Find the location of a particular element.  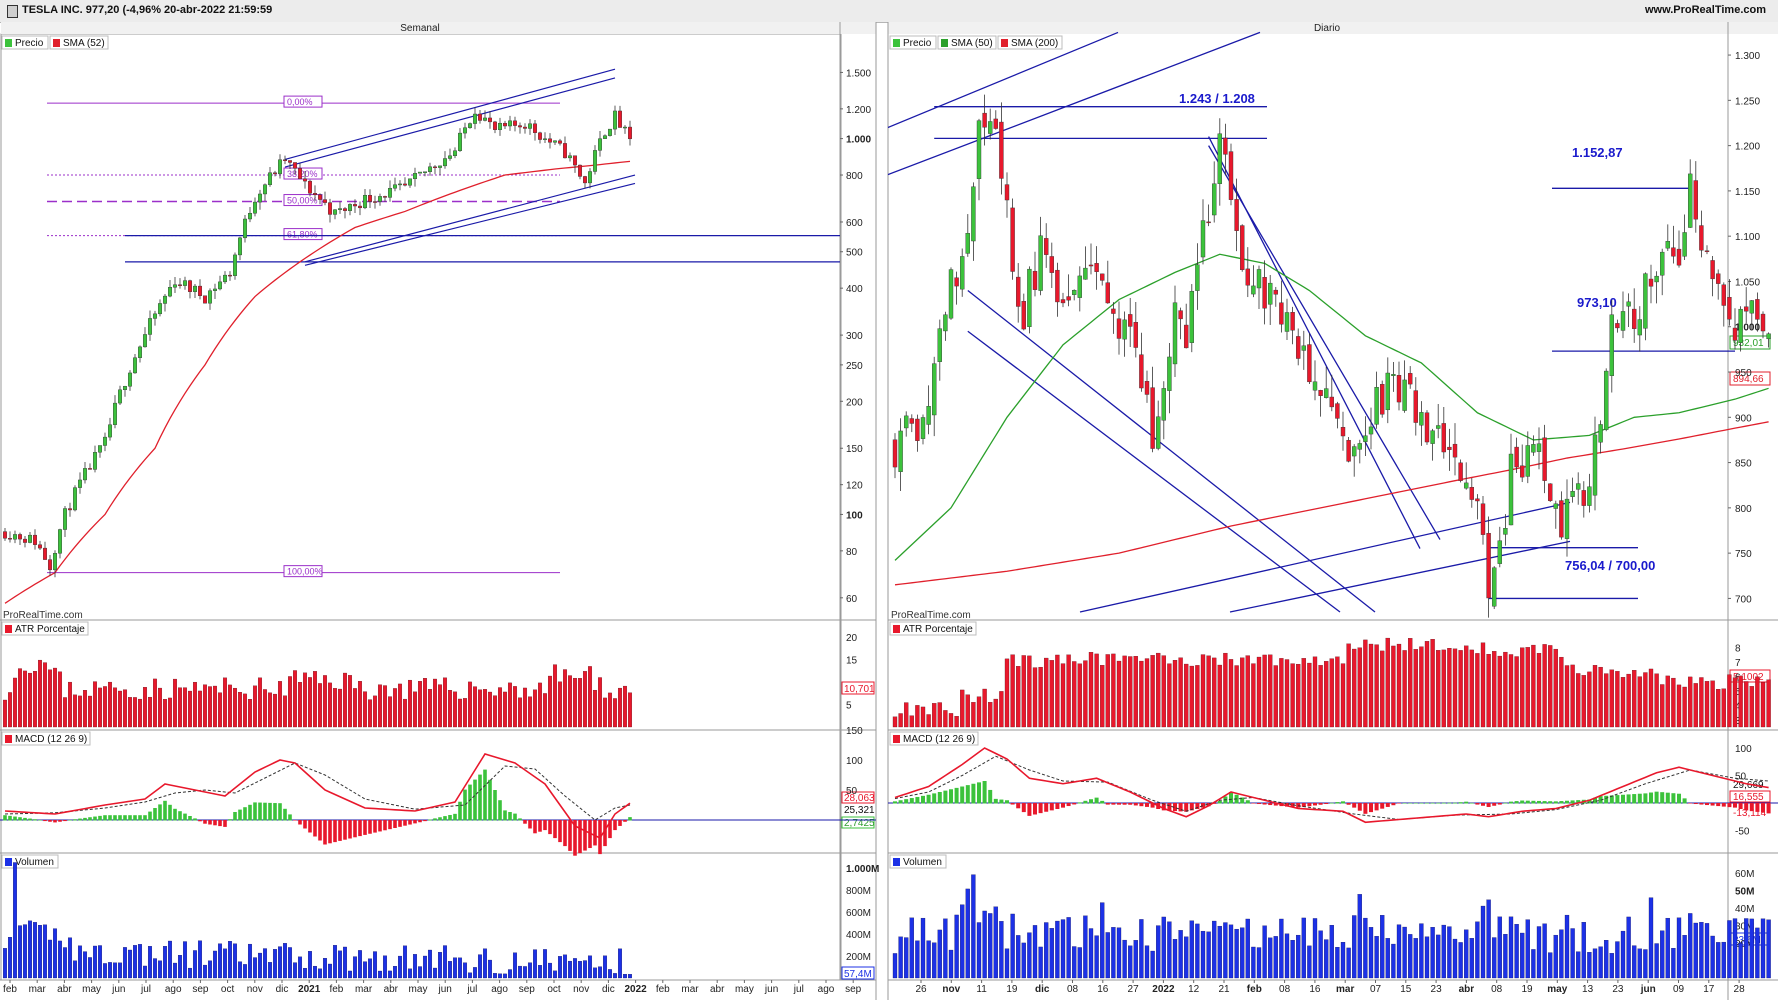

right-x-tick-label: 23 is located at coordinates (1437, 989).